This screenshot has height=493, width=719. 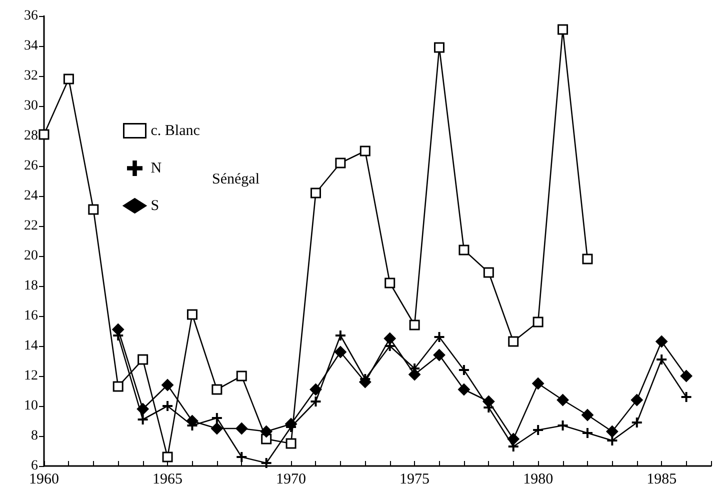 I want to click on y-tick-label: 16, so click(x=31, y=316).